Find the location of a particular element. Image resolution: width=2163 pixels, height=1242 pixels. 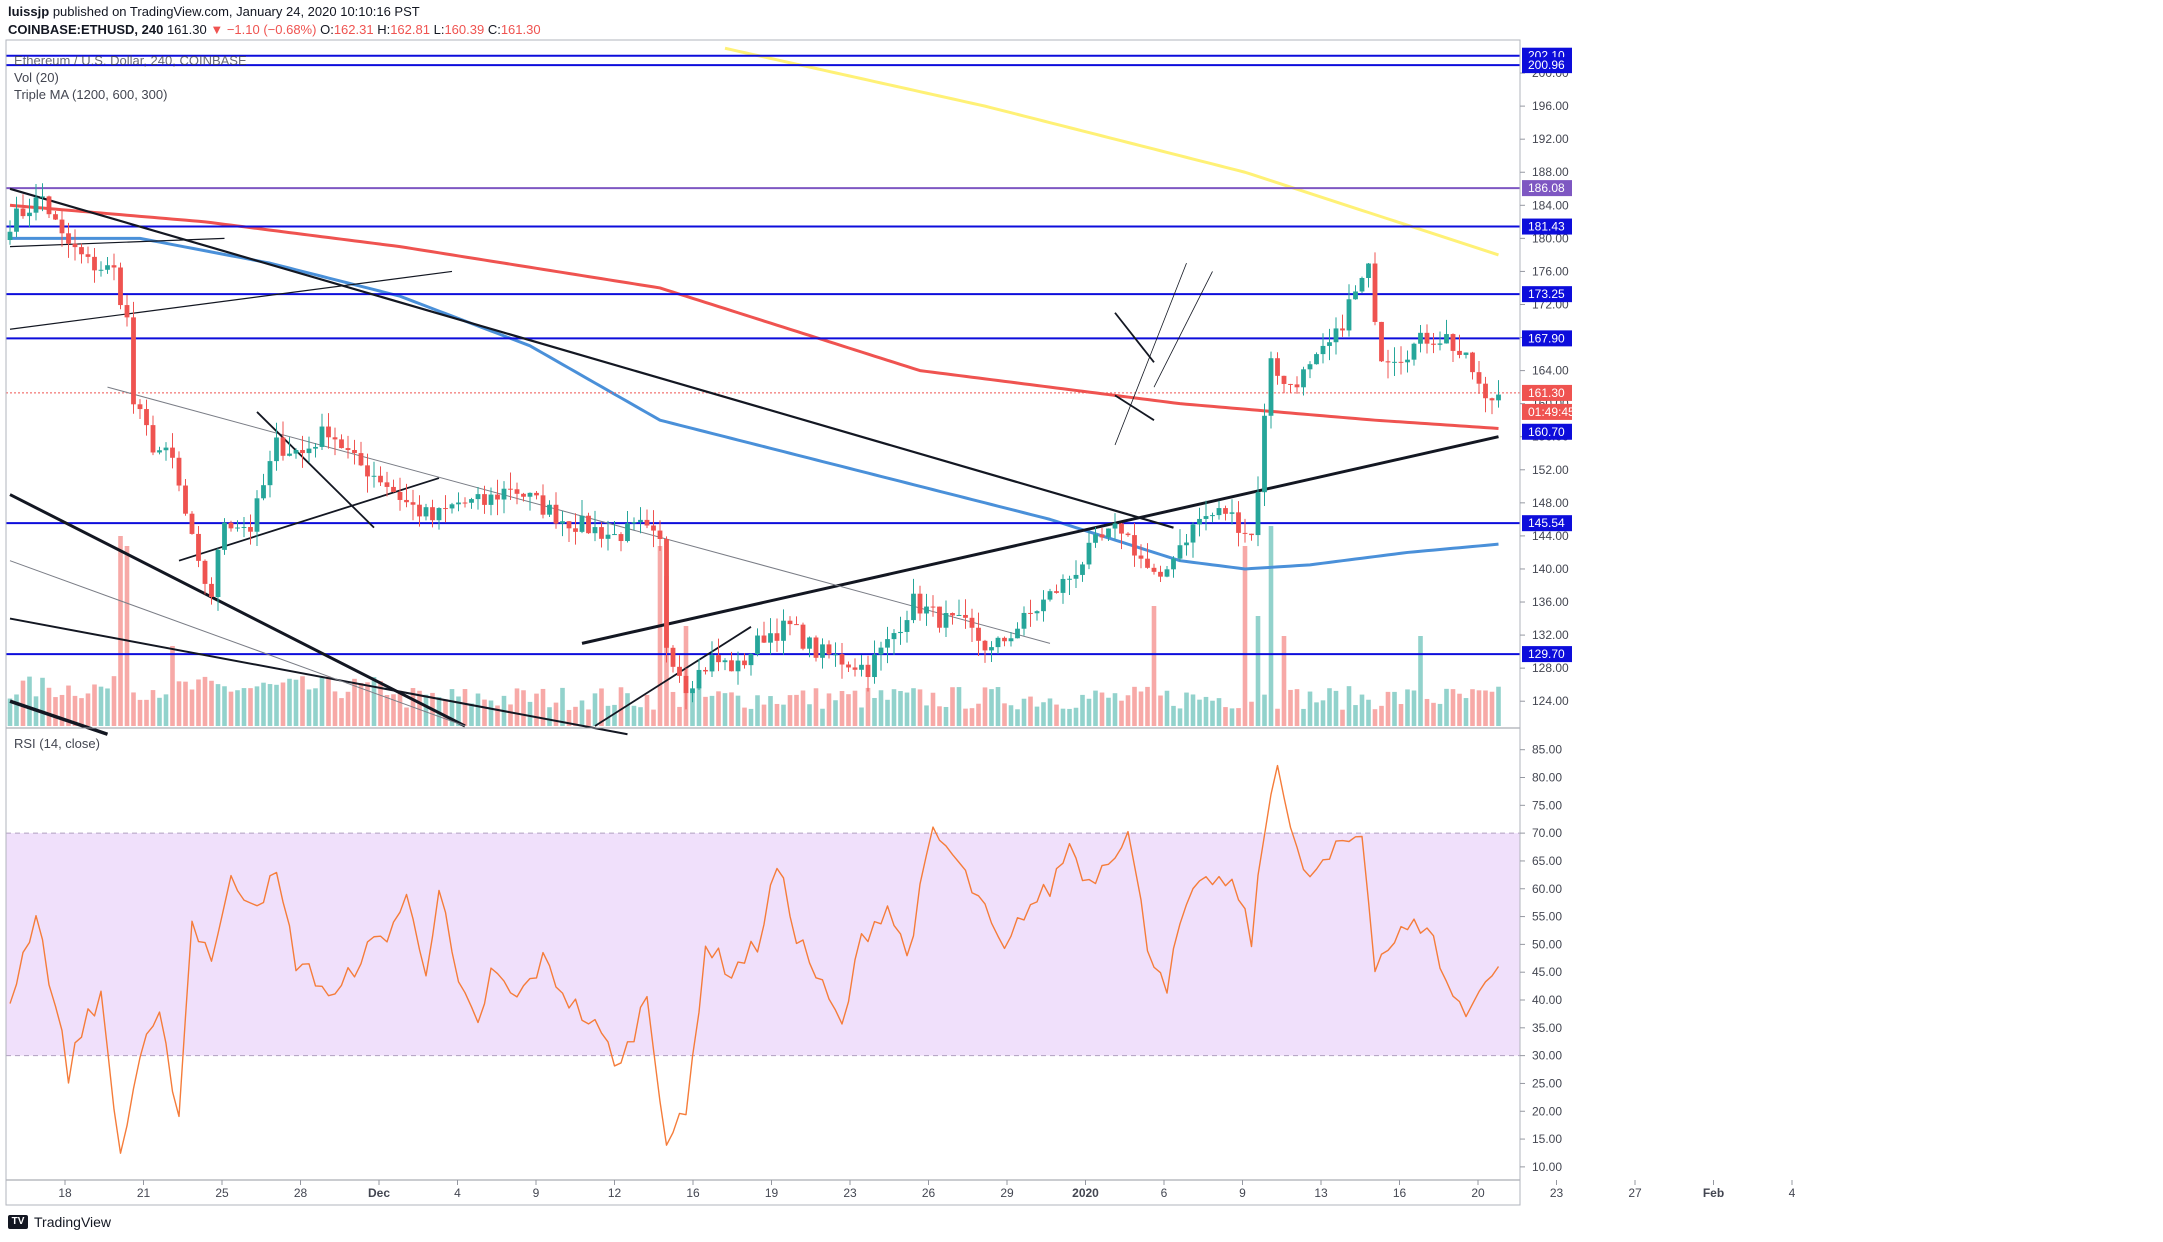

time-tick-label: 28 is located at coordinates (301, 1193).